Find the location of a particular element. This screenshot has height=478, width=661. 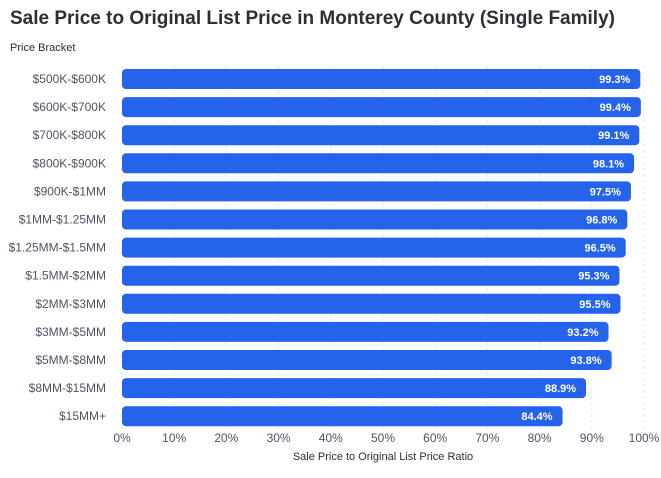

category-label: $1.5MM-$2MM is located at coordinates (65, 276).